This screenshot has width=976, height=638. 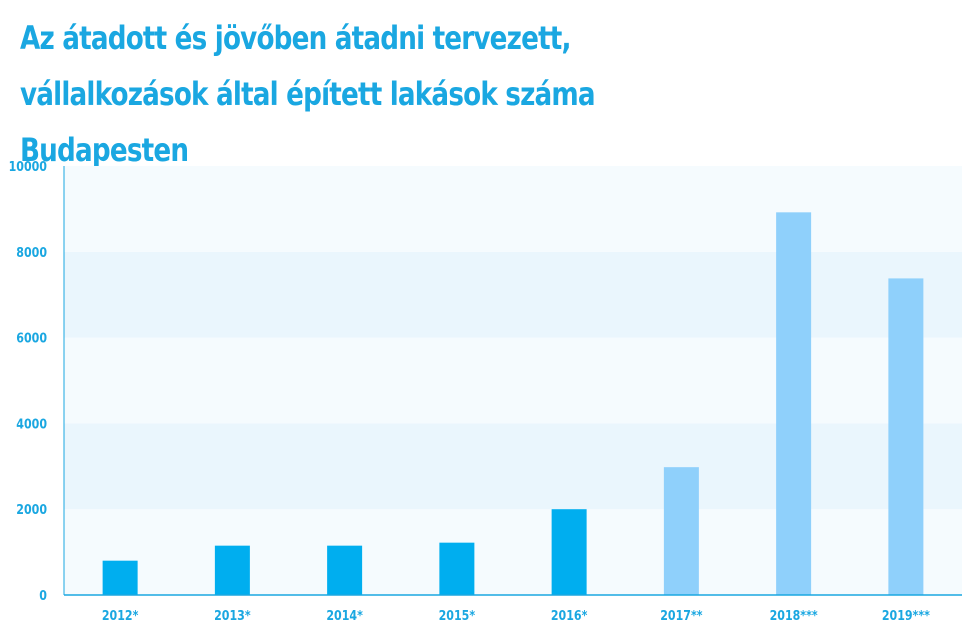 What do you see at coordinates (906, 615) in the screenshot?
I see `x-tick-label: 2019***` at bounding box center [906, 615].